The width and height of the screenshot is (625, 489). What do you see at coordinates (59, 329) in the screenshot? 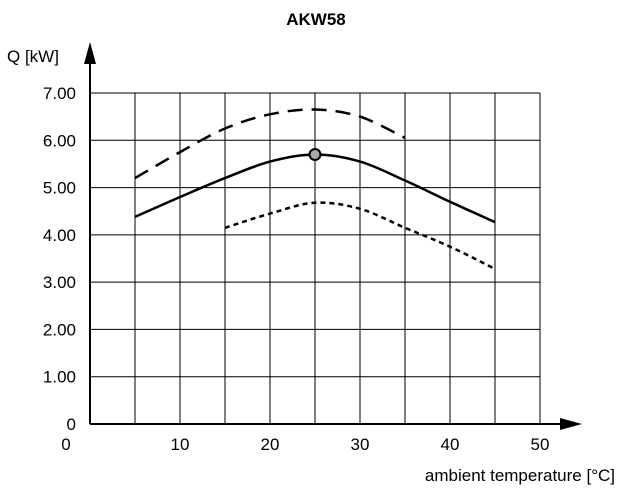
I see `y-tick-label: 2.00` at bounding box center [59, 329].